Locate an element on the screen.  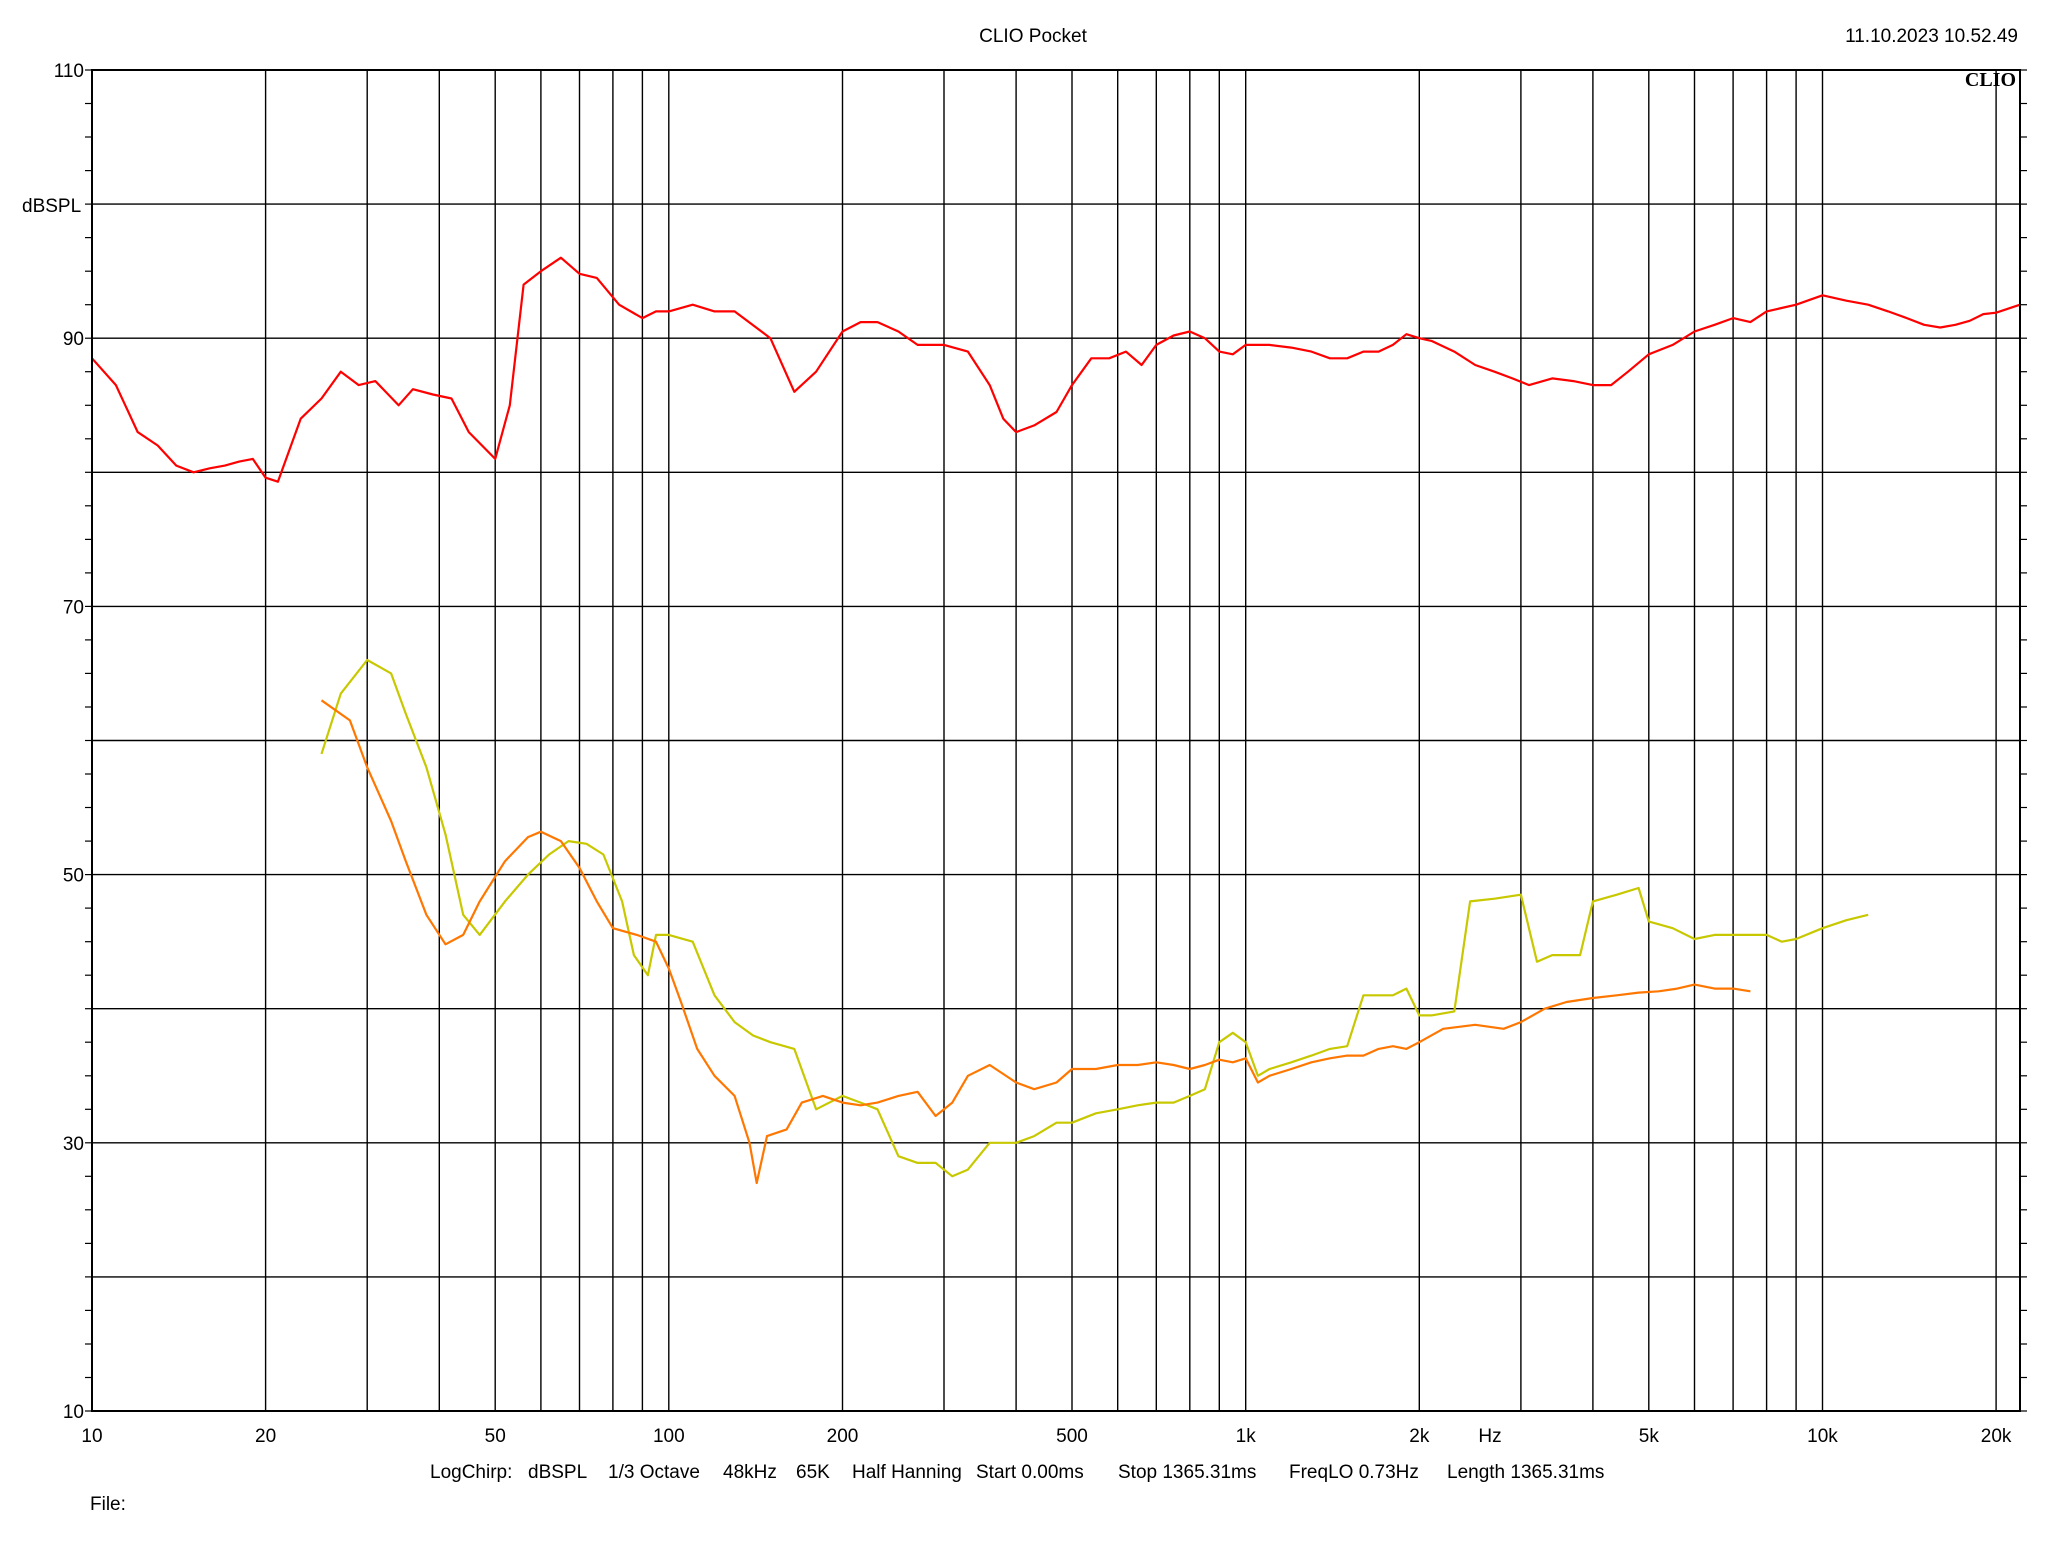
file-label: File: is located at coordinates (108, 1504).